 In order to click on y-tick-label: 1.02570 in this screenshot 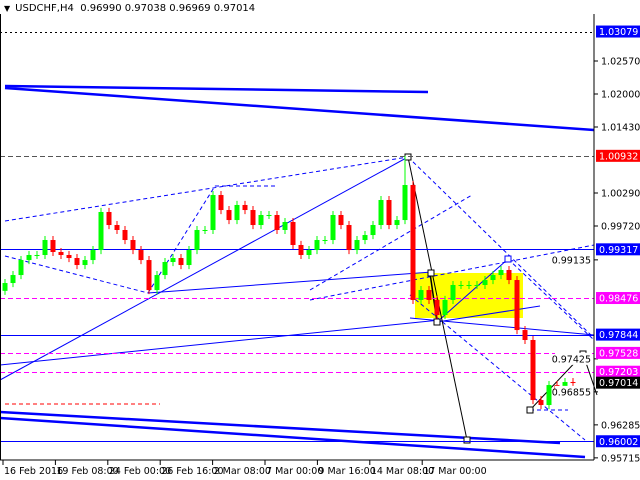, I will do `click(620, 62)`.